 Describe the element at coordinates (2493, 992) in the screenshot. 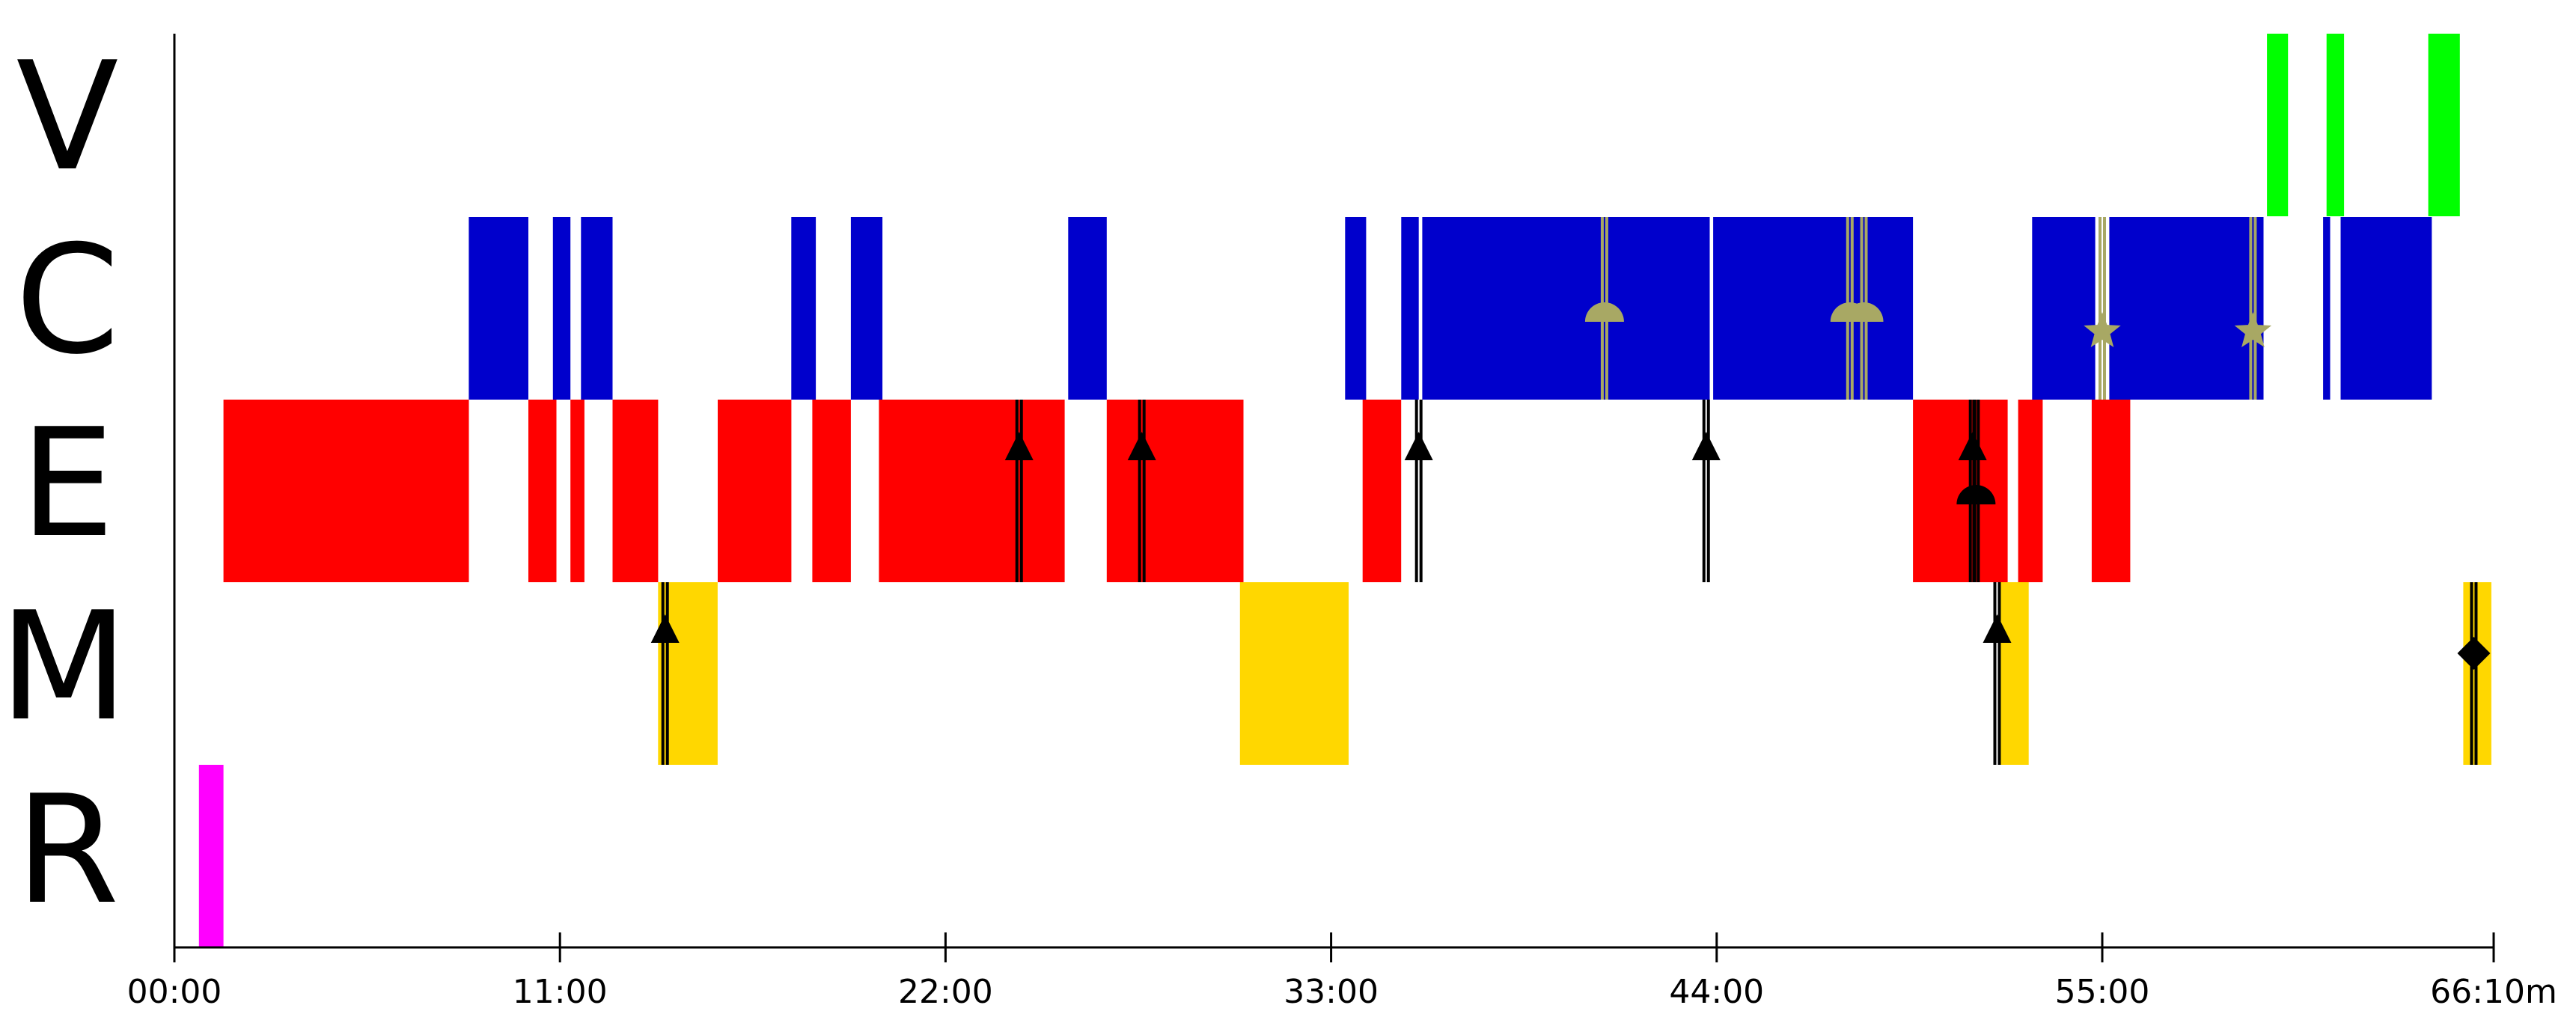

I see `x-tick-label: 66:10m` at that location.